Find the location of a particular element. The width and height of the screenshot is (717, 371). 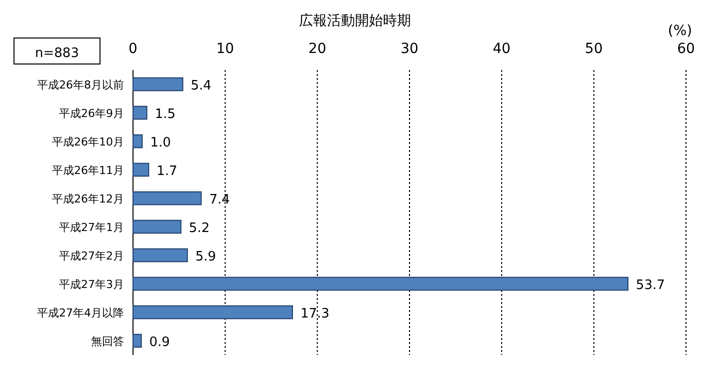

y-tick-label: 平成27年3月 is located at coordinates (91, 284).